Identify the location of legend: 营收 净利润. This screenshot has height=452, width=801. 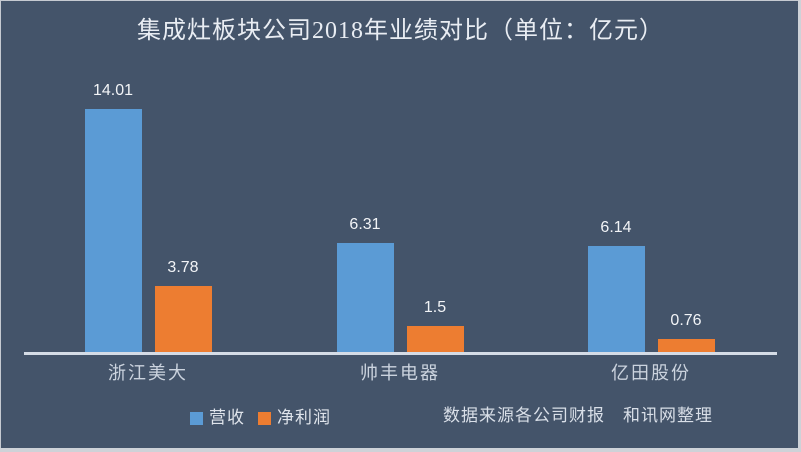
(260, 418).